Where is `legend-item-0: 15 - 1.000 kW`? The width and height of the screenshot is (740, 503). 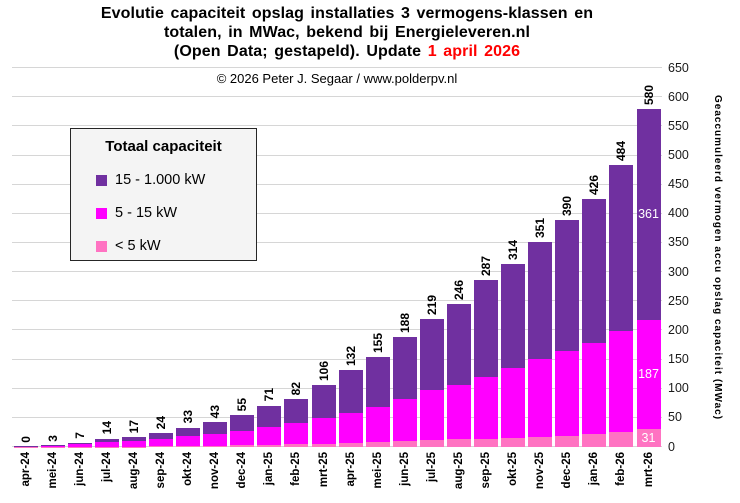 legend-item-0: 15 - 1.000 kW is located at coordinates (176, 180).